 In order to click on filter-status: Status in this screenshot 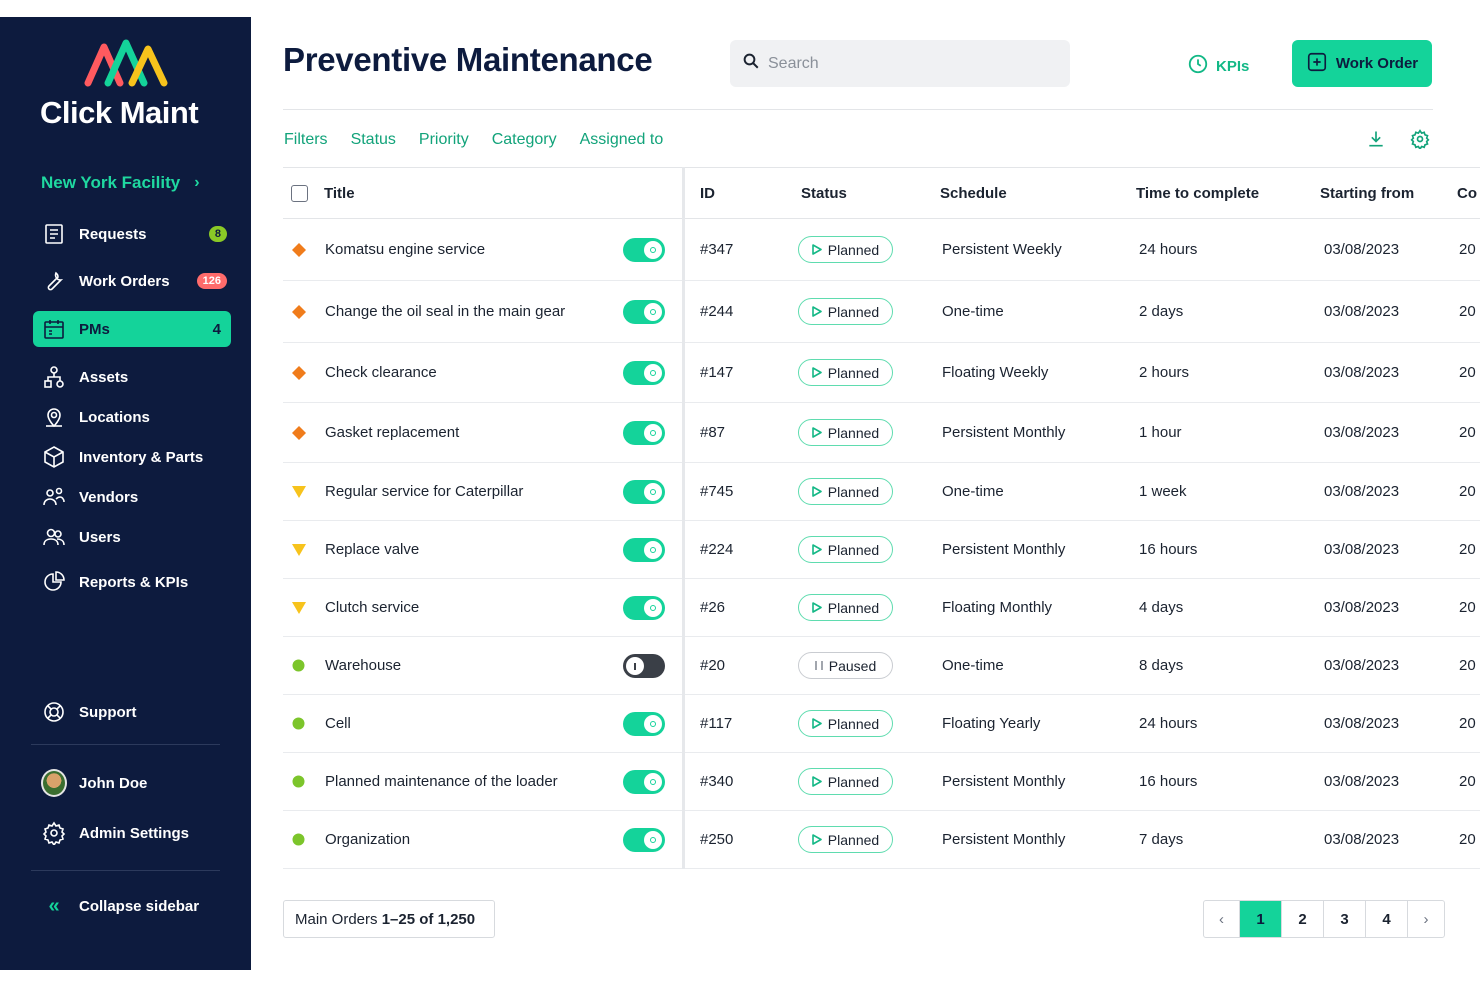, I will do `click(373, 139)`.